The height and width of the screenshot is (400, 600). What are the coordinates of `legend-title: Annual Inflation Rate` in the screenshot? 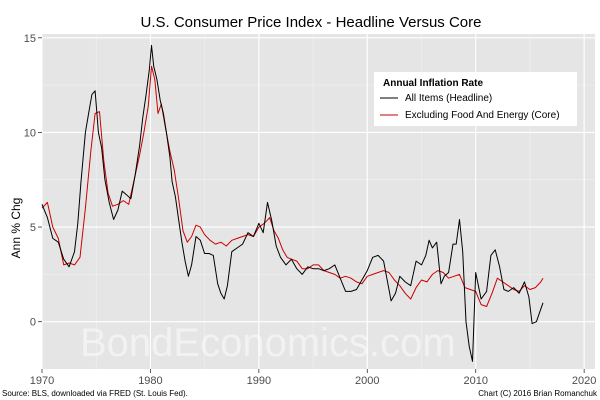 It's located at (433, 83).